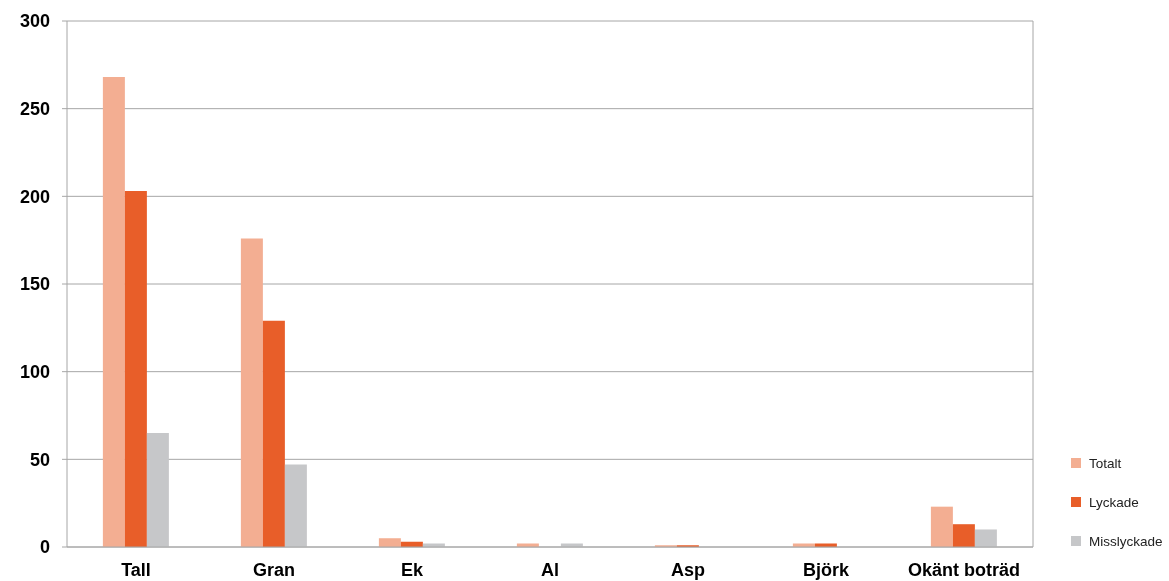 The height and width of the screenshot is (581, 1169). What do you see at coordinates (34, 284) in the screenshot?
I see `y-tick-label: 150` at bounding box center [34, 284].